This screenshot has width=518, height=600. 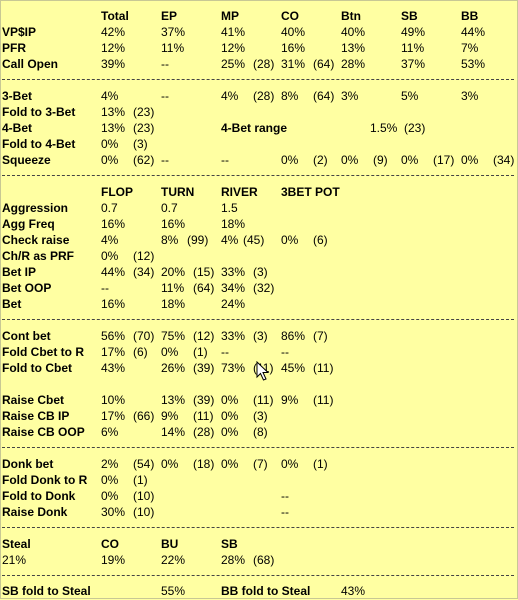 What do you see at coordinates (173, 288) in the screenshot?
I see `stat-cell: 11%` at bounding box center [173, 288].